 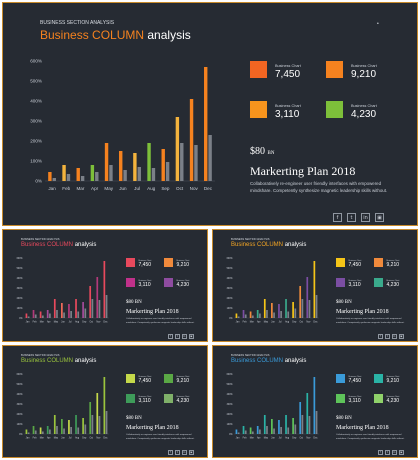 I want to click on x-tick-label: Apr, so click(x=49, y=322).